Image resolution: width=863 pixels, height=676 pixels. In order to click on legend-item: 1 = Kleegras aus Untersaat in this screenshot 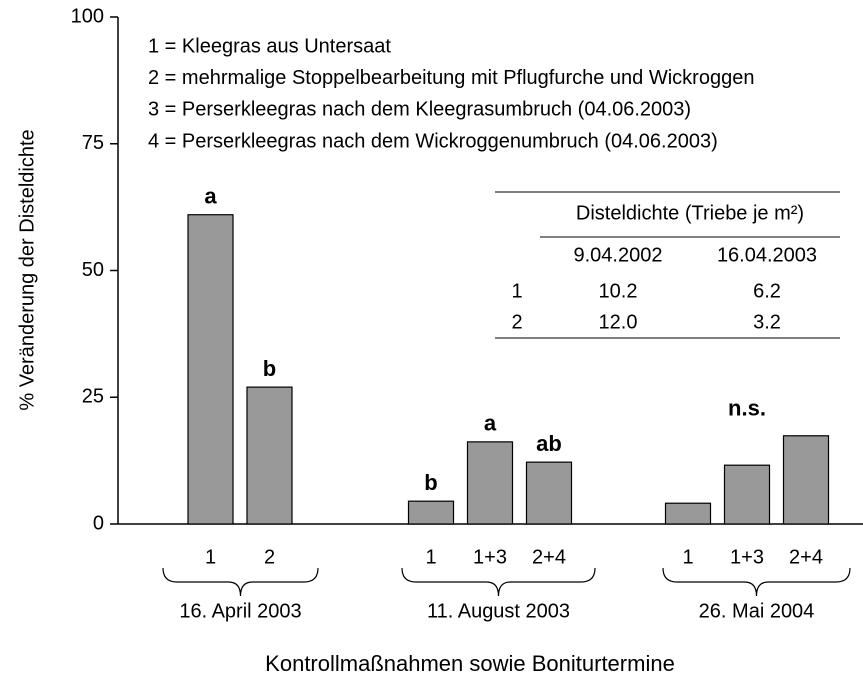, I will do `click(269, 46)`.